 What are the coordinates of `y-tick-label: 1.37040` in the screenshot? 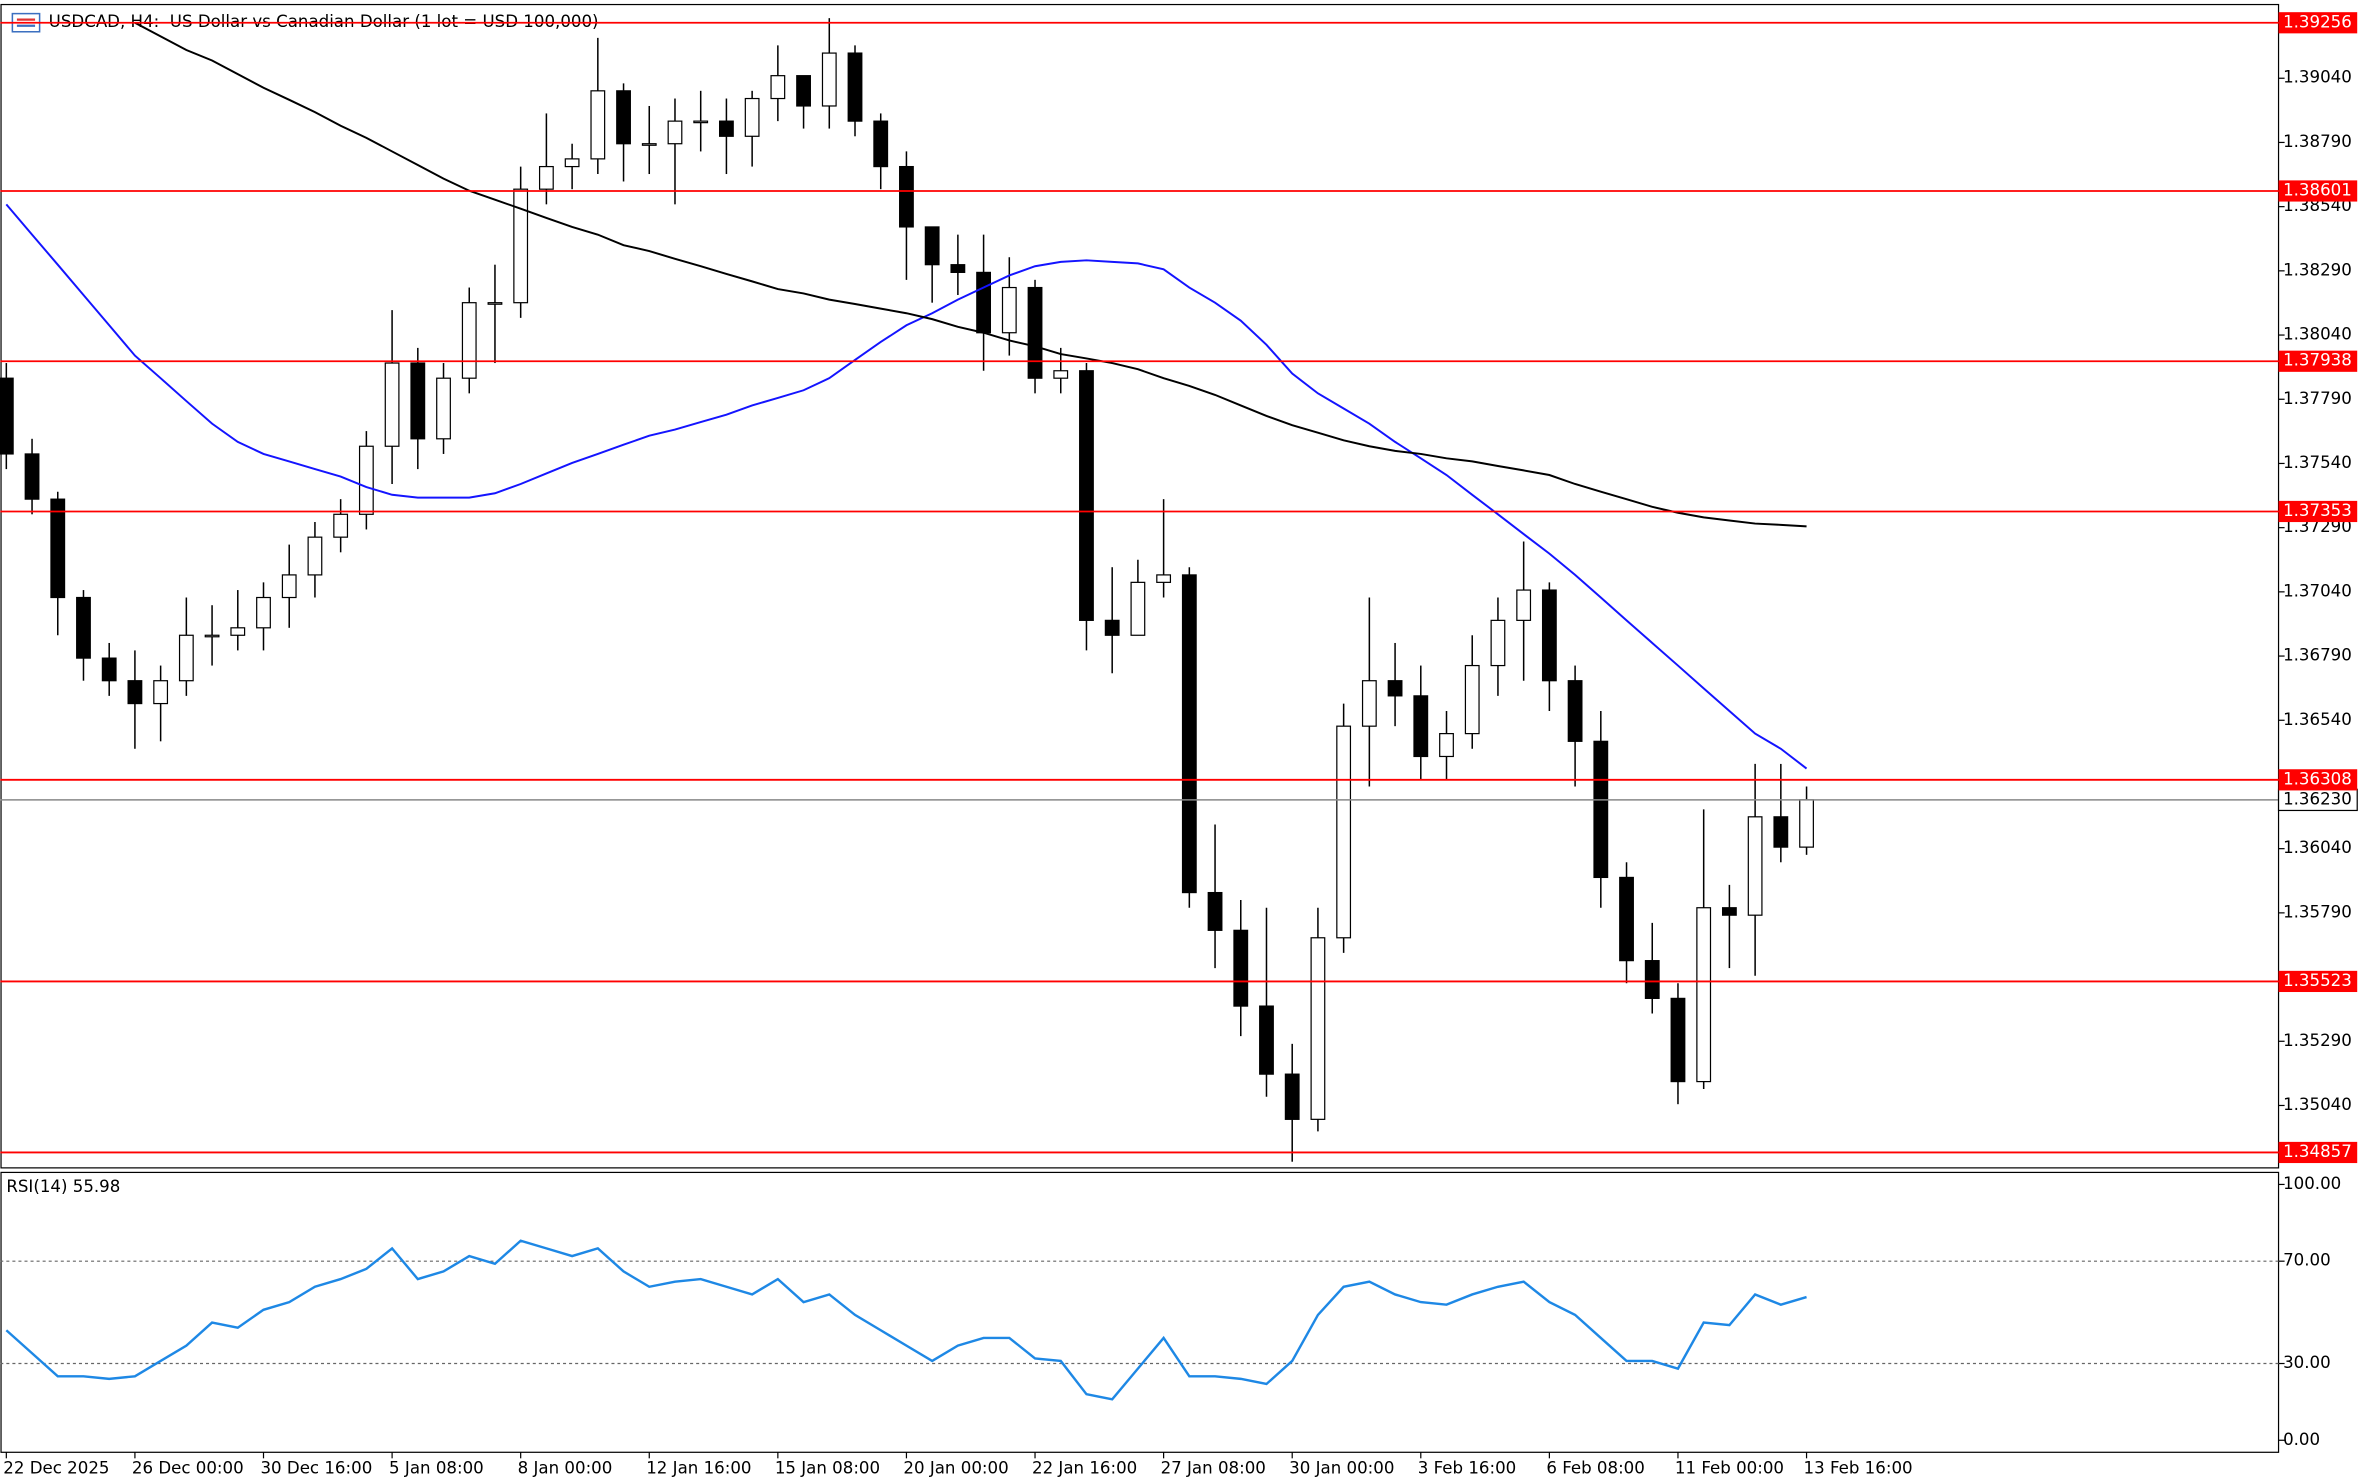 It's located at (2317, 590).